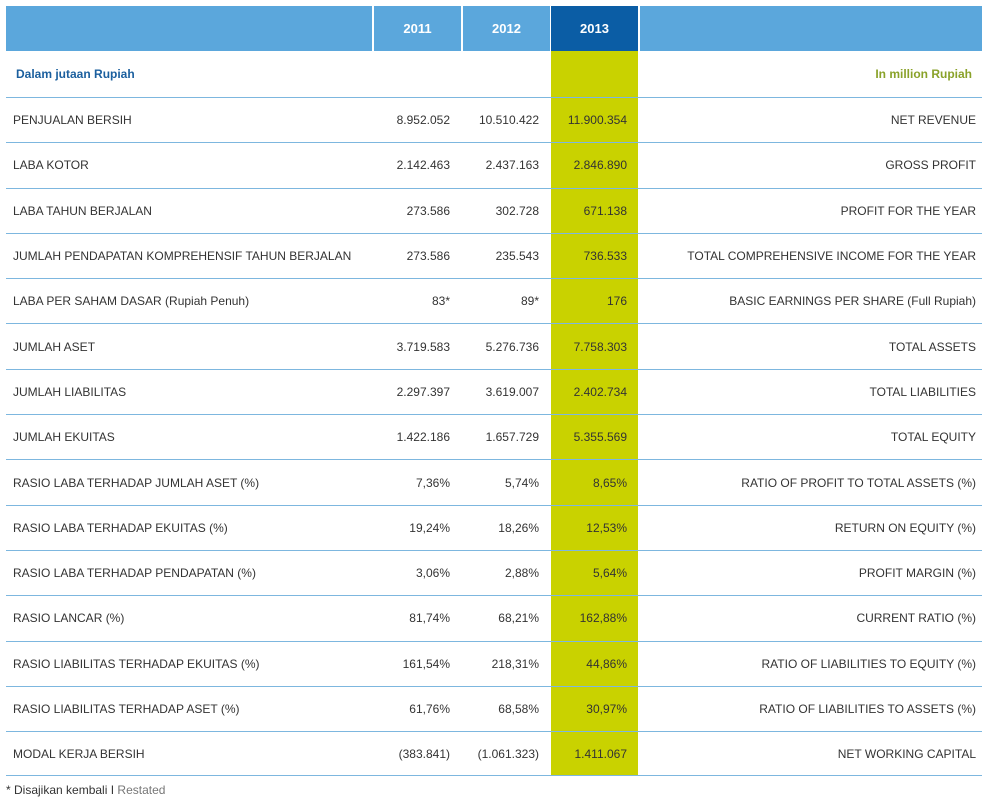 The width and height of the screenshot is (989, 805). I want to click on table-header: 2011 2012 2013, so click(494, 28).